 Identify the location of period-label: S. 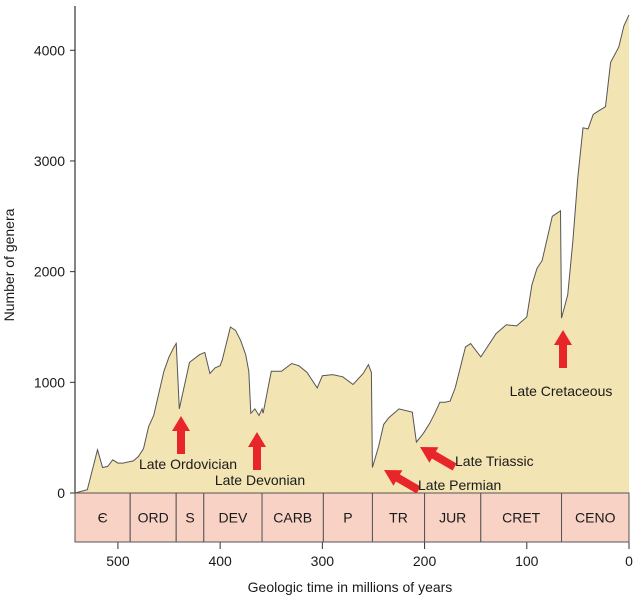
(189, 518).